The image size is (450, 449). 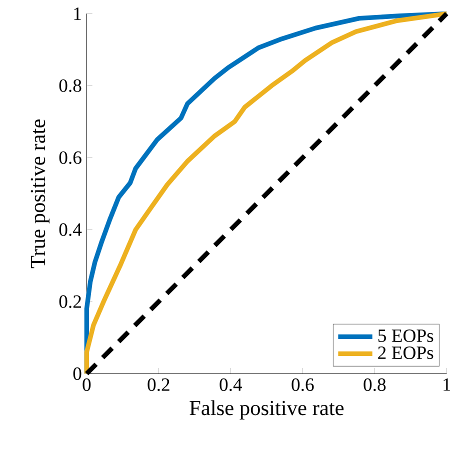 What do you see at coordinates (70, 229) in the screenshot?
I see `y-tick-label: 0.4` at bounding box center [70, 229].